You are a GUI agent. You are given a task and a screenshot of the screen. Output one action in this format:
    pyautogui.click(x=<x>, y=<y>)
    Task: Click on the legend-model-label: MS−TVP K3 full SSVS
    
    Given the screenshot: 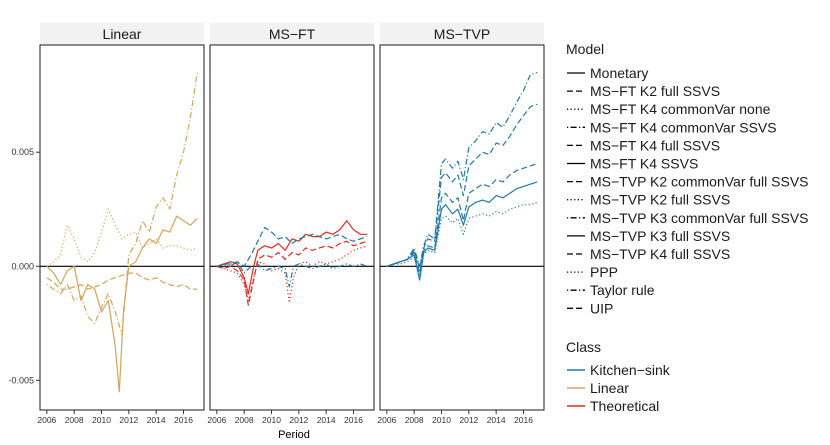 What is the action you would take?
    pyautogui.click(x=660, y=236)
    